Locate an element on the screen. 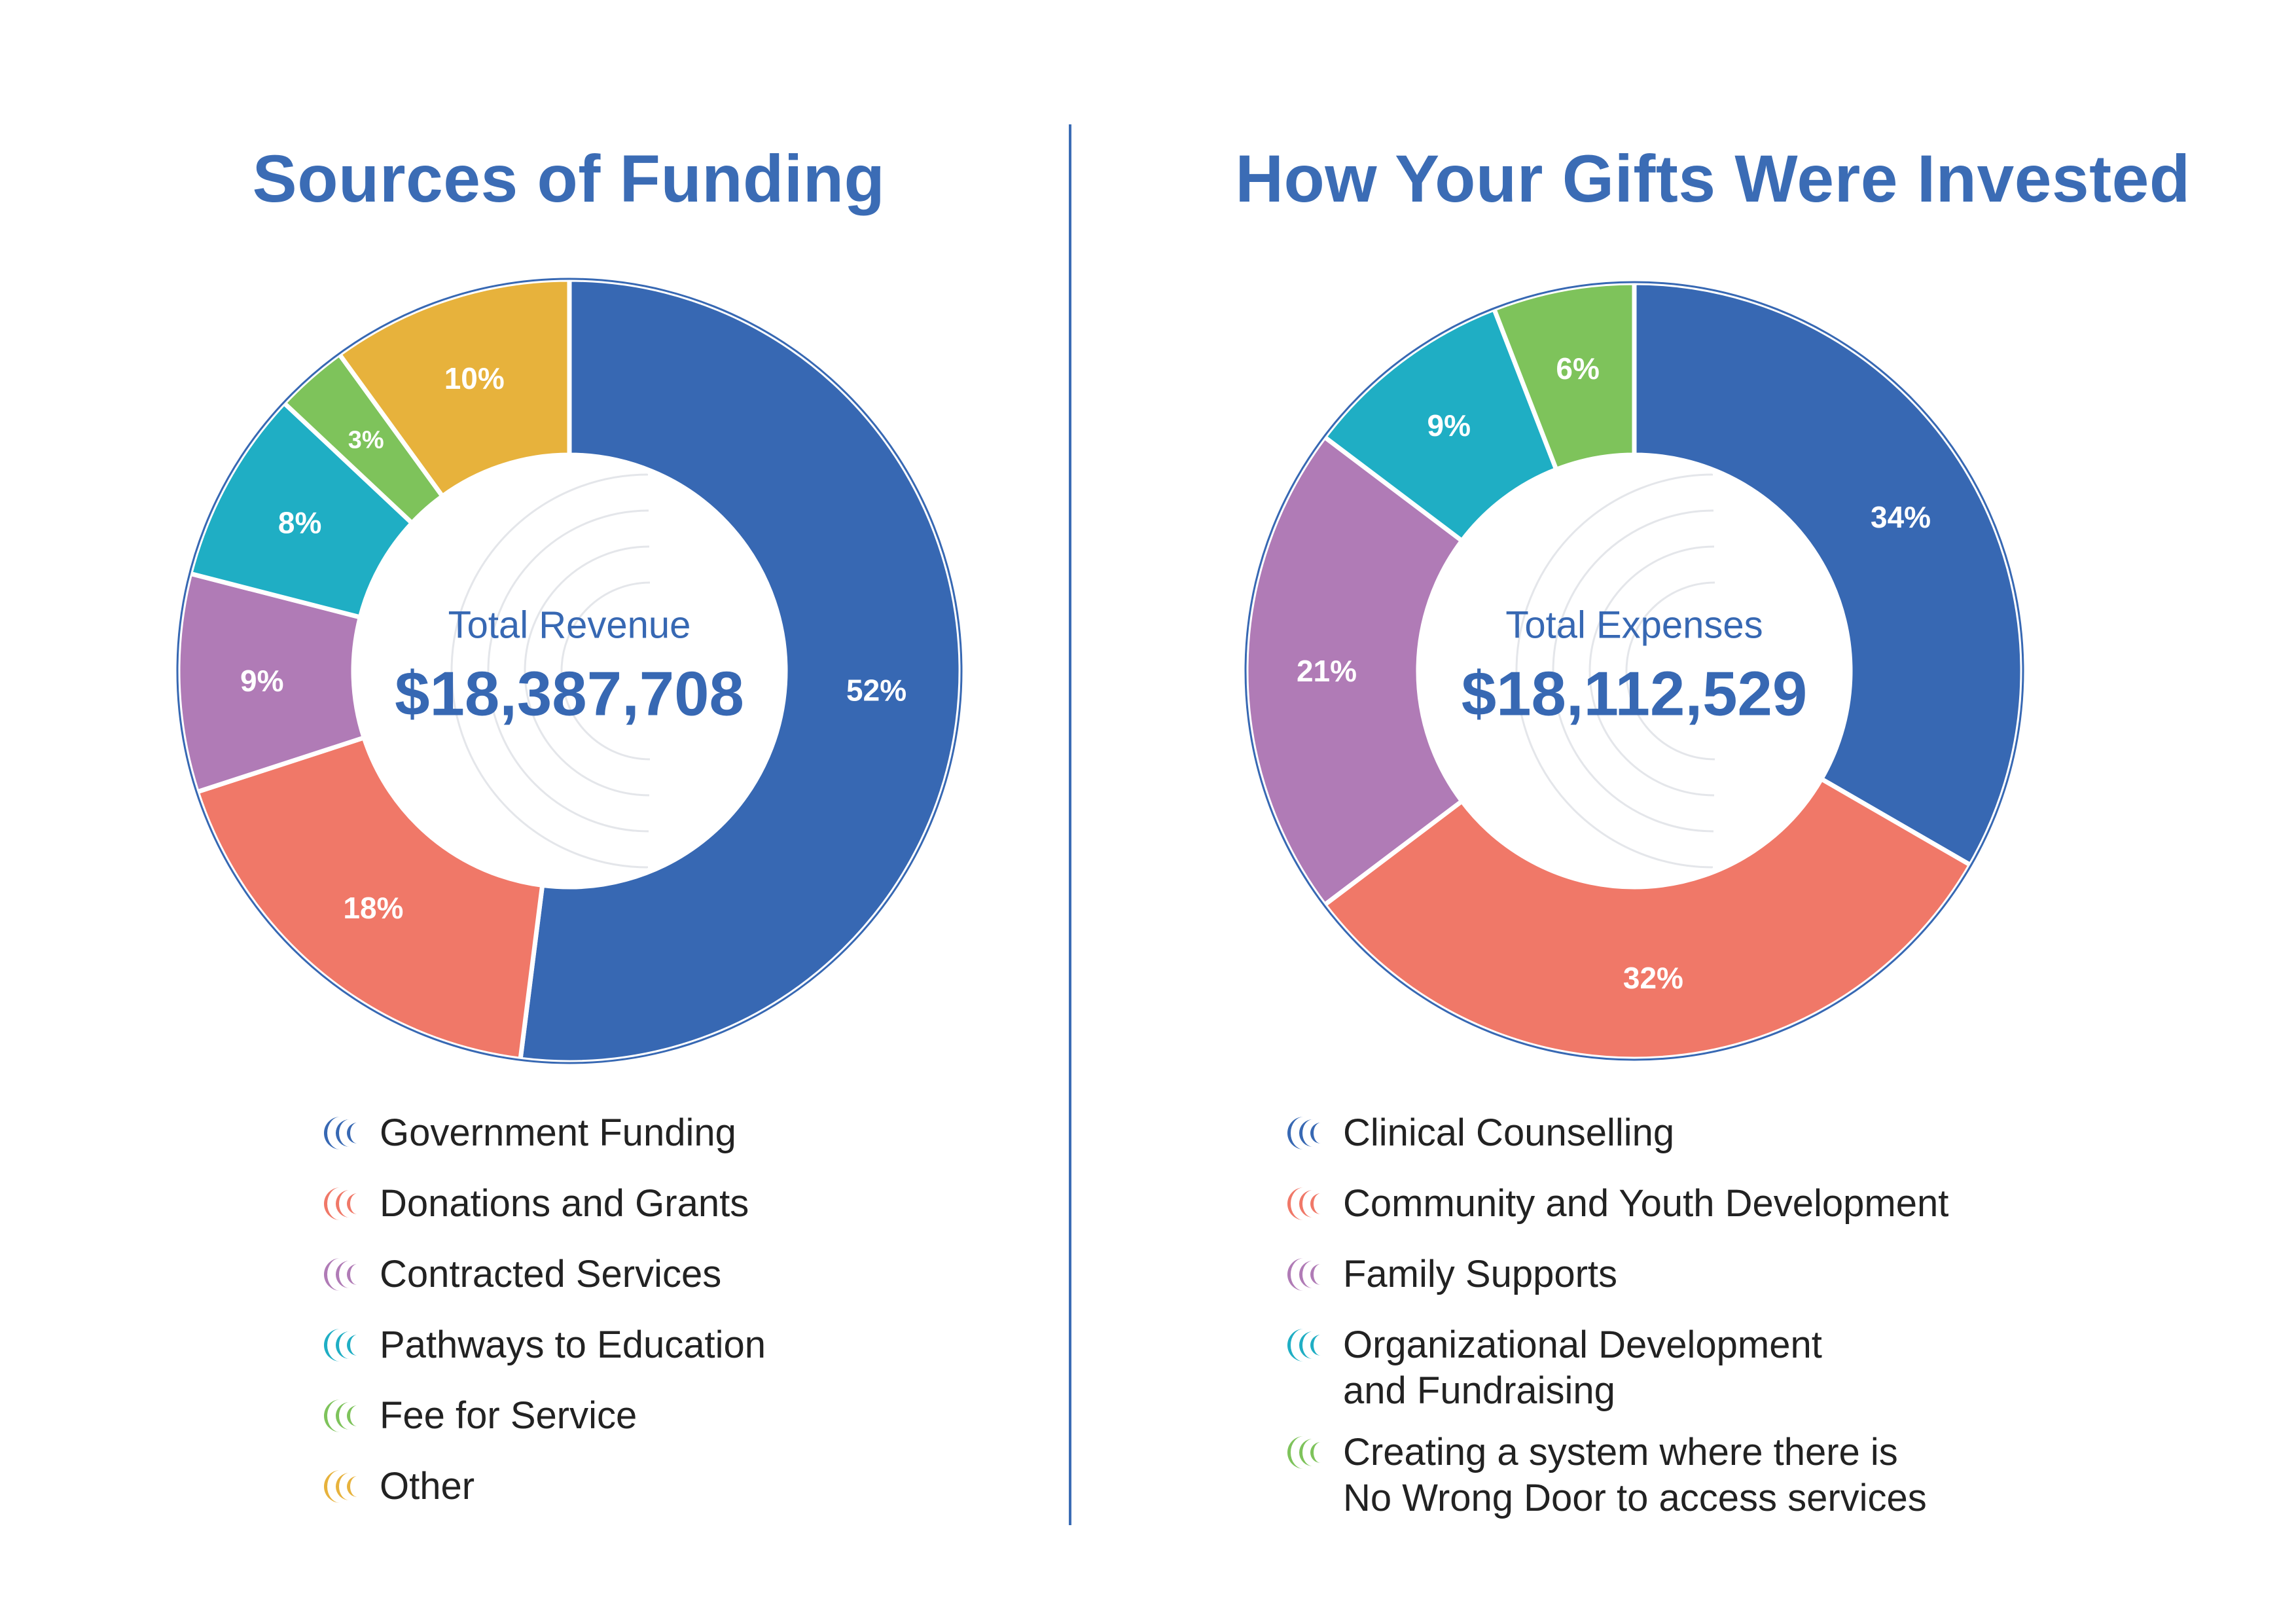  center-total-value: $18,112,529 is located at coordinates (1635, 694).